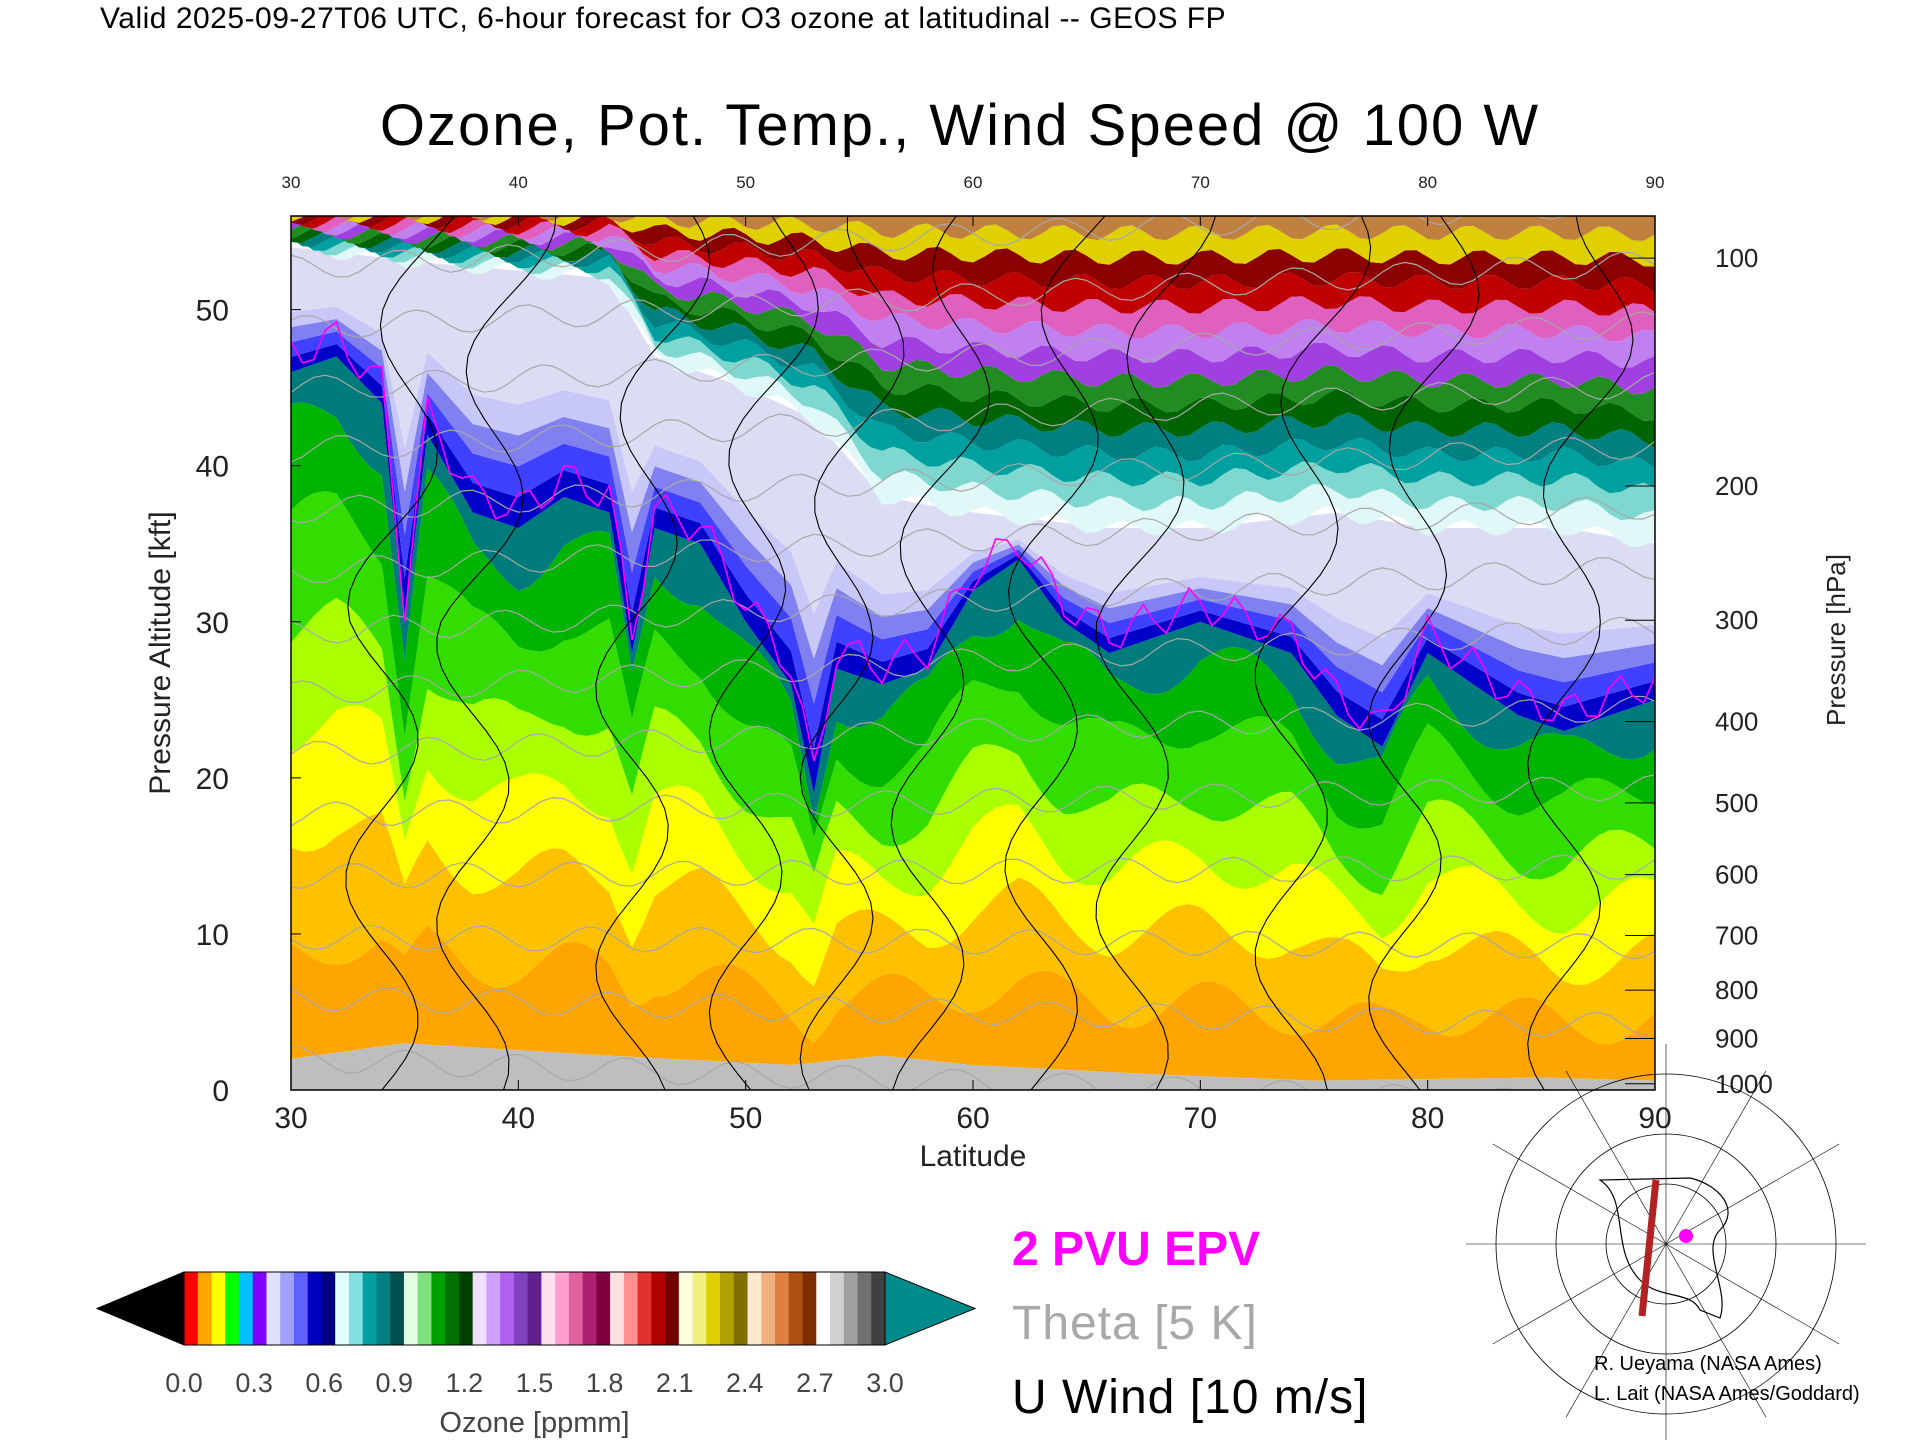 This screenshot has height=1440, width=1920. Describe the element at coordinates (160, 652) in the screenshot. I see `y-axis-label: Pressure Altitude [kft]` at that location.